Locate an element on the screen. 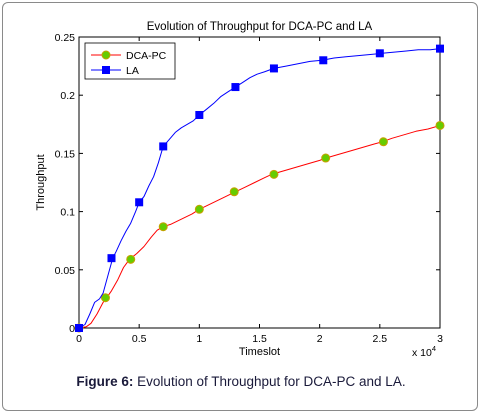 The width and height of the screenshot is (482, 415). x-axis-multiplier-exponent: 4 is located at coordinates (434, 348).